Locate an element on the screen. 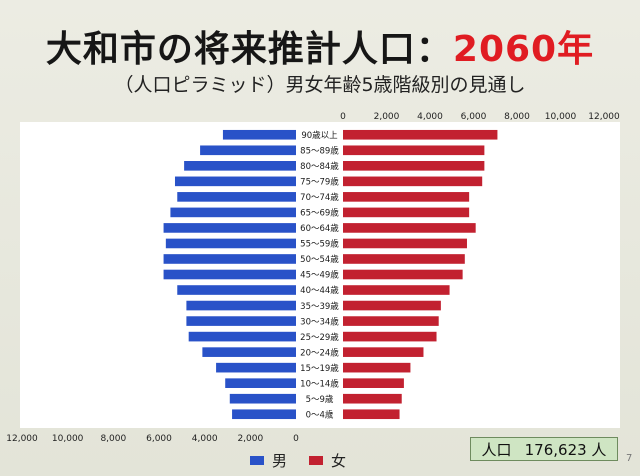 This screenshot has height=476, width=640. title-year: 2060年 is located at coordinates (523, 49).